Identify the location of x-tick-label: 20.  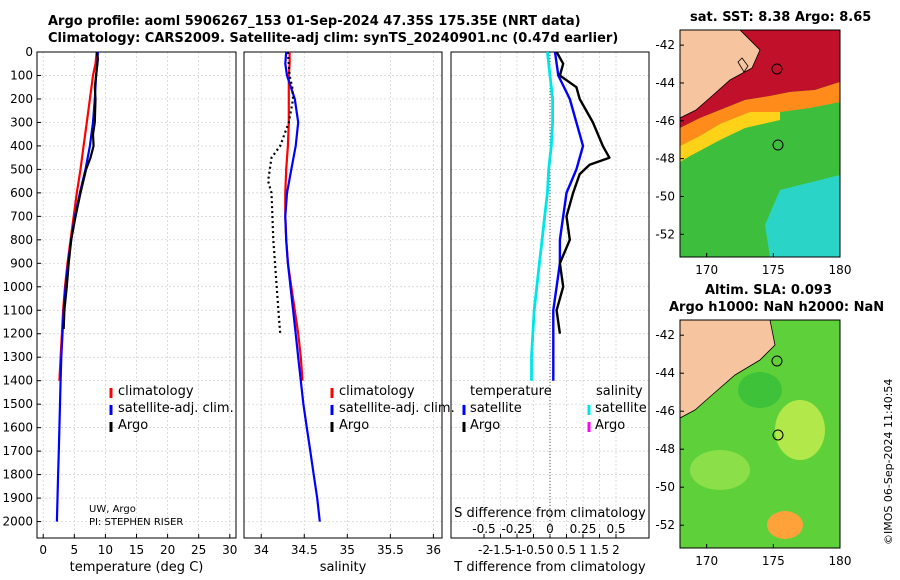
(167, 550).